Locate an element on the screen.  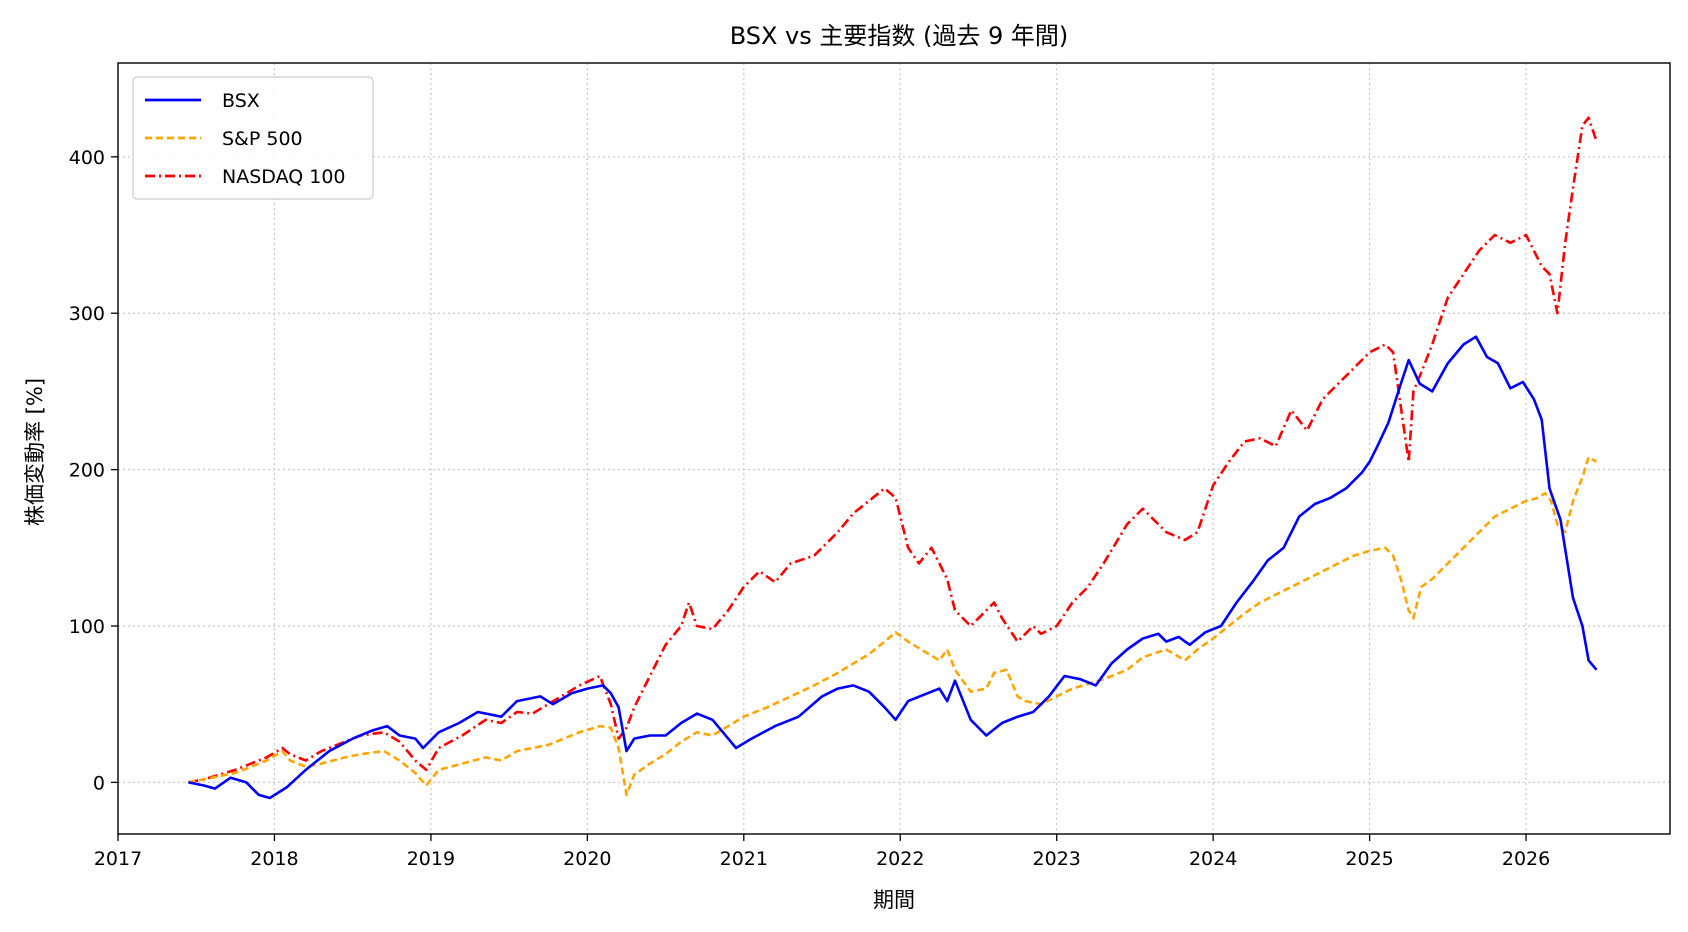
x-tick-label: 2024 is located at coordinates (1213, 859).